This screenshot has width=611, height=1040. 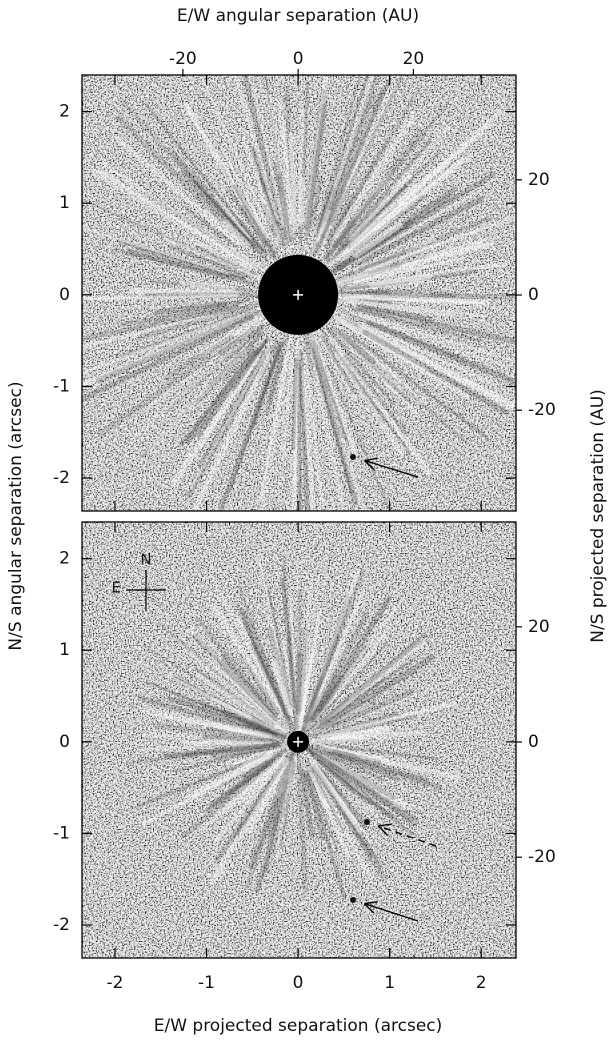 I want to click on y2-tick-label: 0, so click(x=533, y=295).